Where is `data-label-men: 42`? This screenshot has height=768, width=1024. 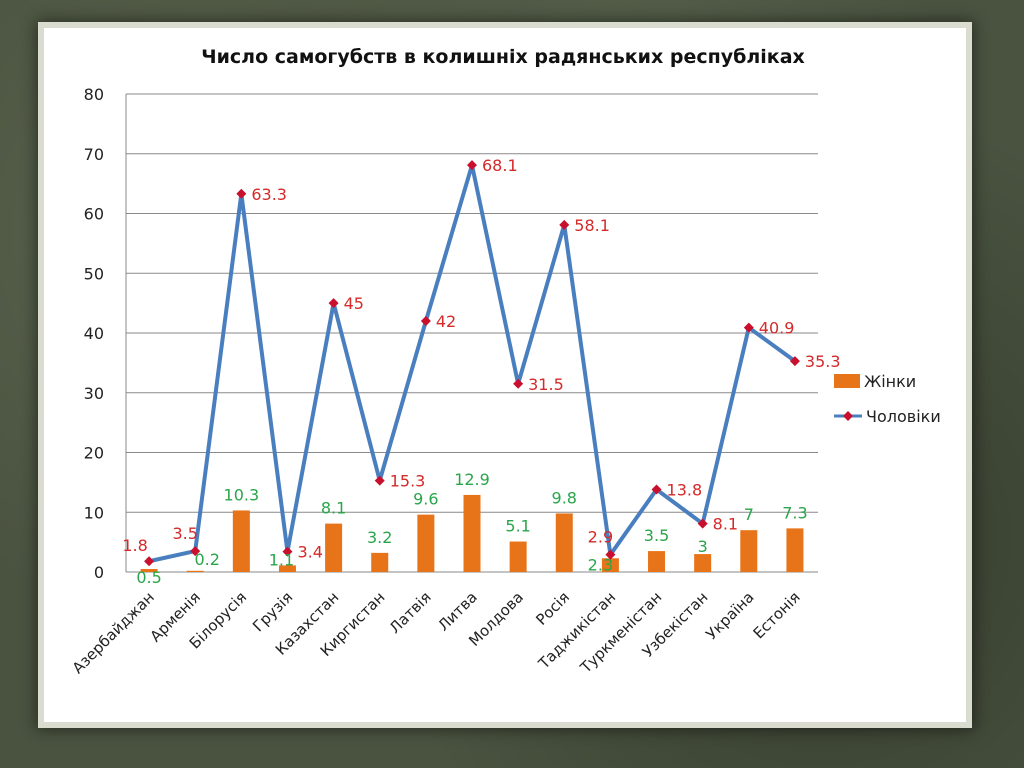 data-label-men: 42 is located at coordinates (446, 321).